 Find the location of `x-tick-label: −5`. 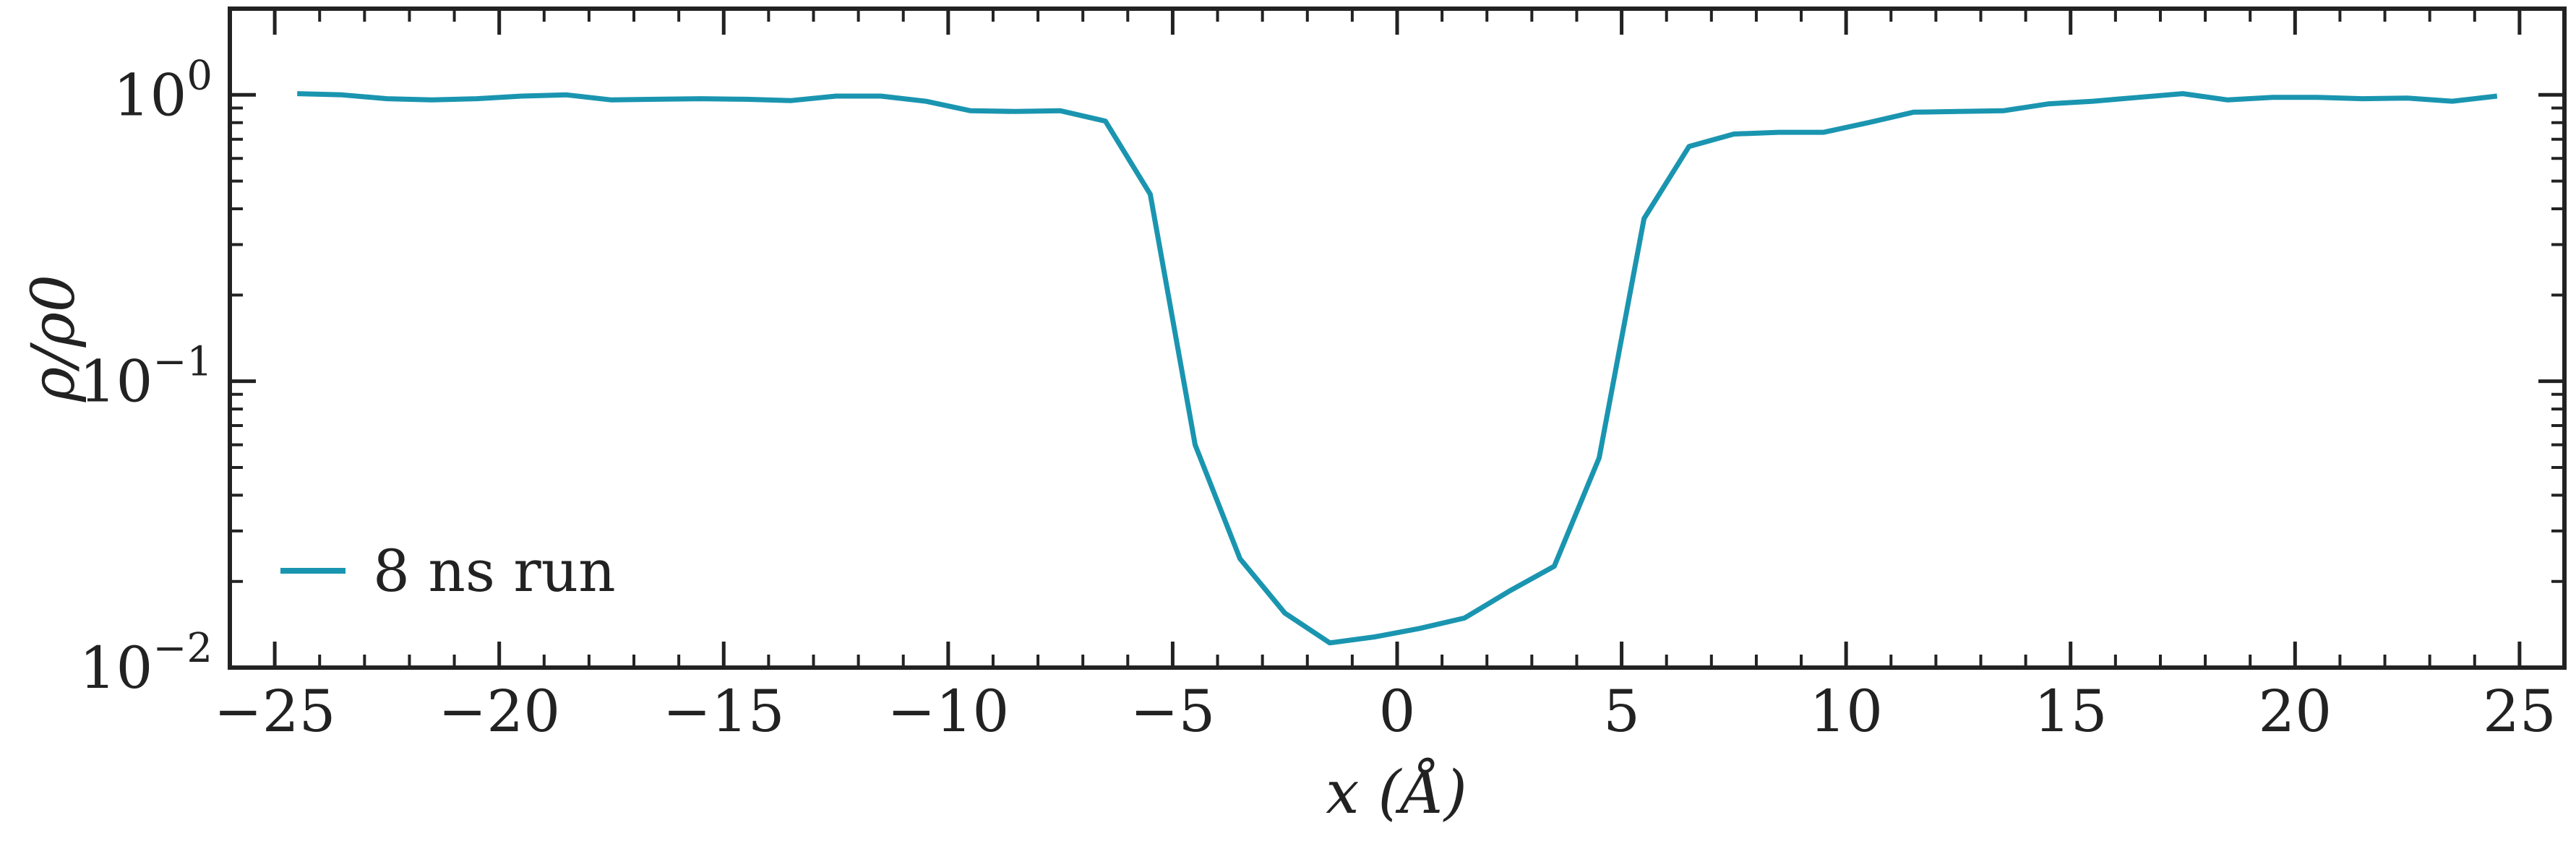

x-tick-label: −5 is located at coordinates (1172, 711).